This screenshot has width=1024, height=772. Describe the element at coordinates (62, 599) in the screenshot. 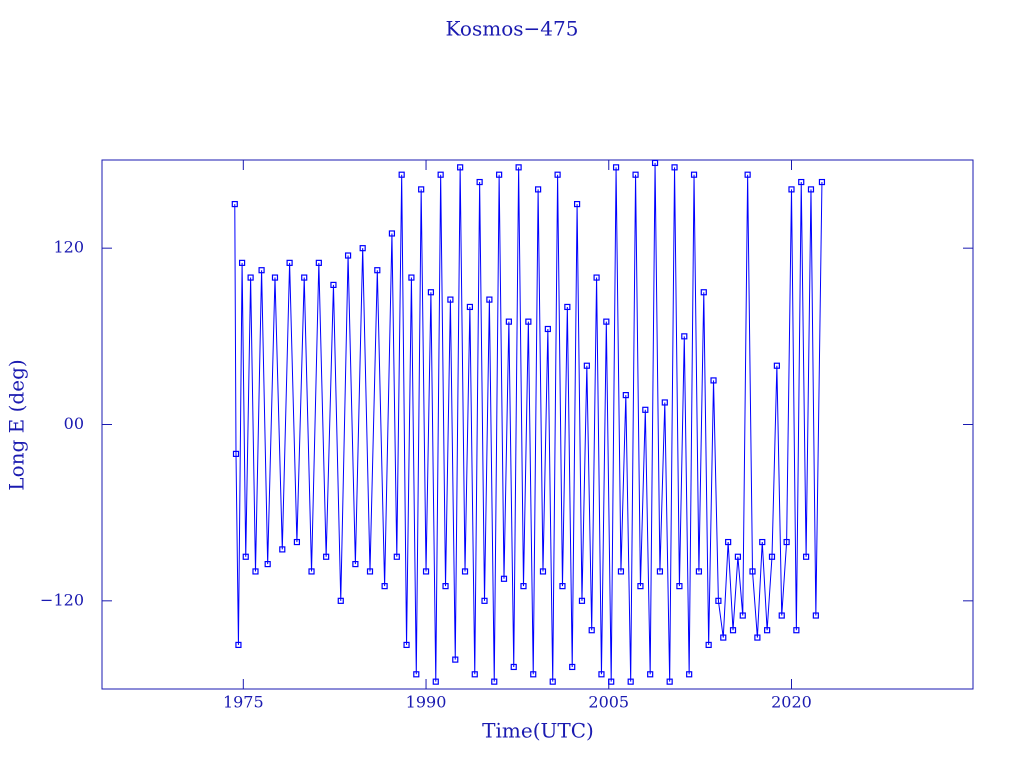

I see `y-tick-label: −120` at that location.